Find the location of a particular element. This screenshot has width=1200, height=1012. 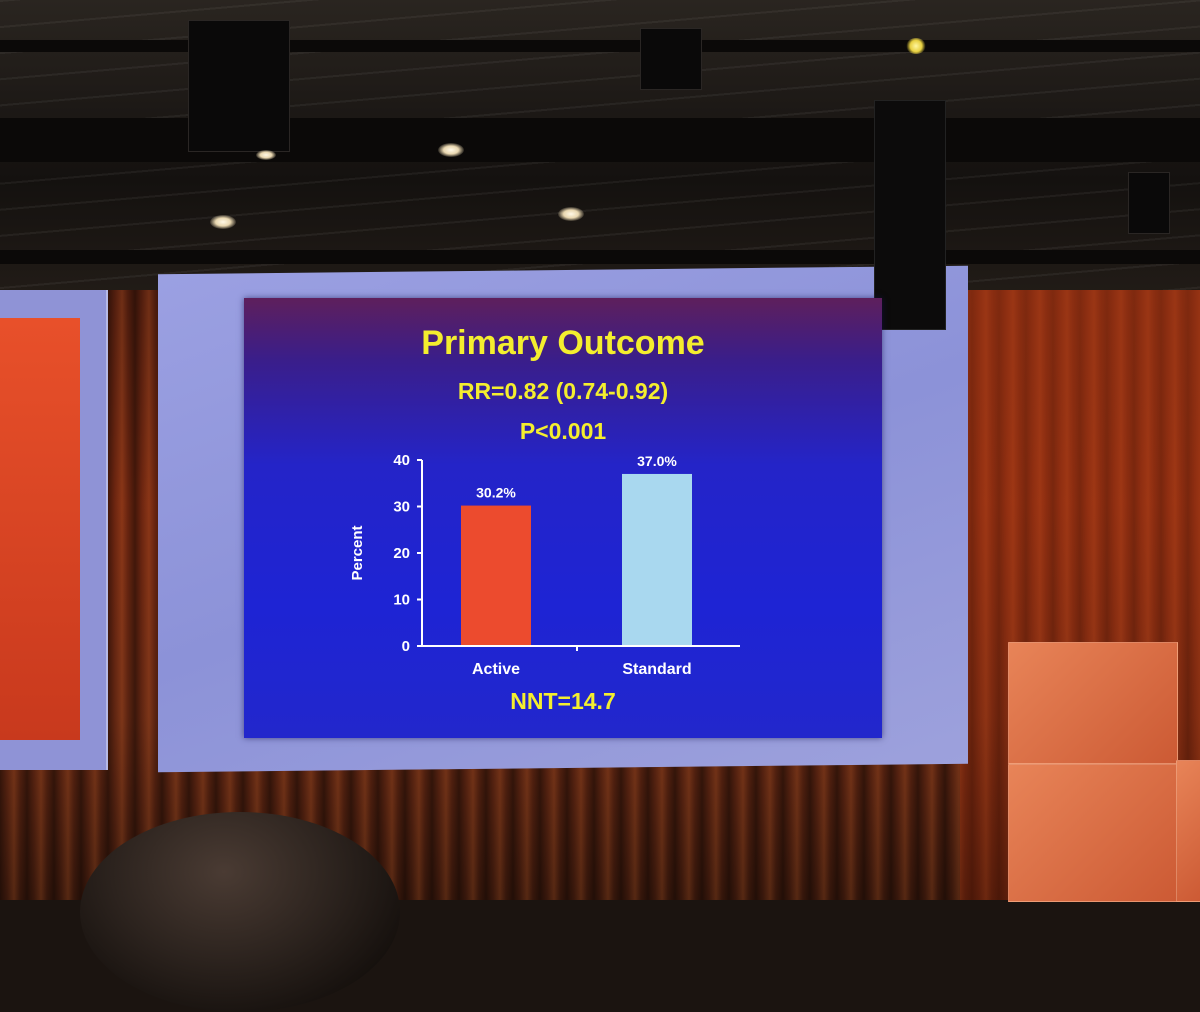

bar-standard is located at coordinates (657, 559).